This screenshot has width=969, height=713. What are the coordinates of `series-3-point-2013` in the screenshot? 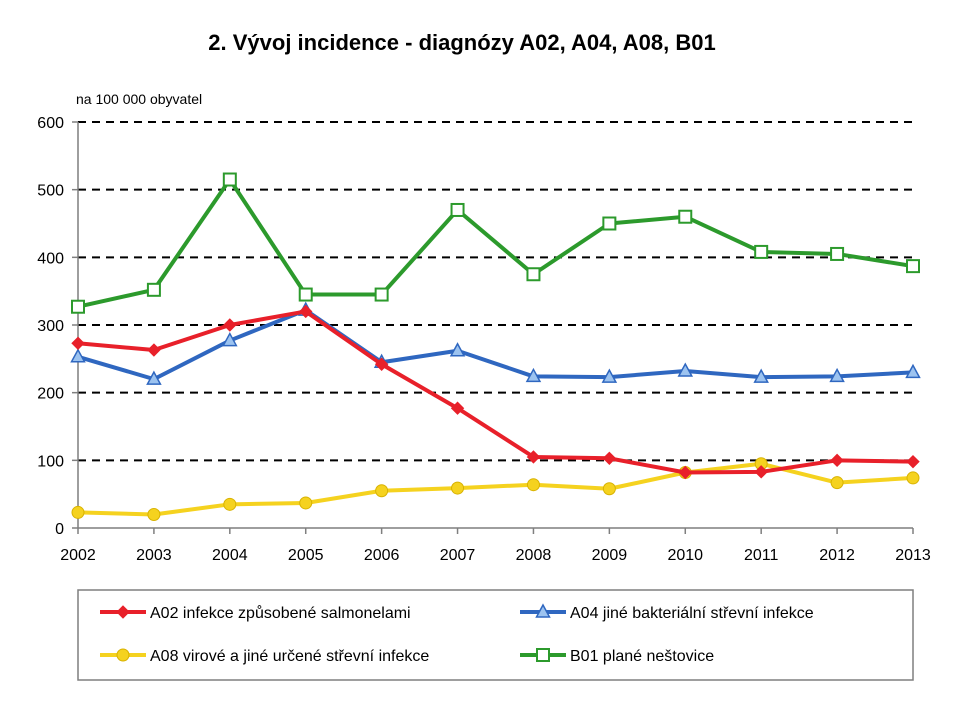 It's located at (913, 266).